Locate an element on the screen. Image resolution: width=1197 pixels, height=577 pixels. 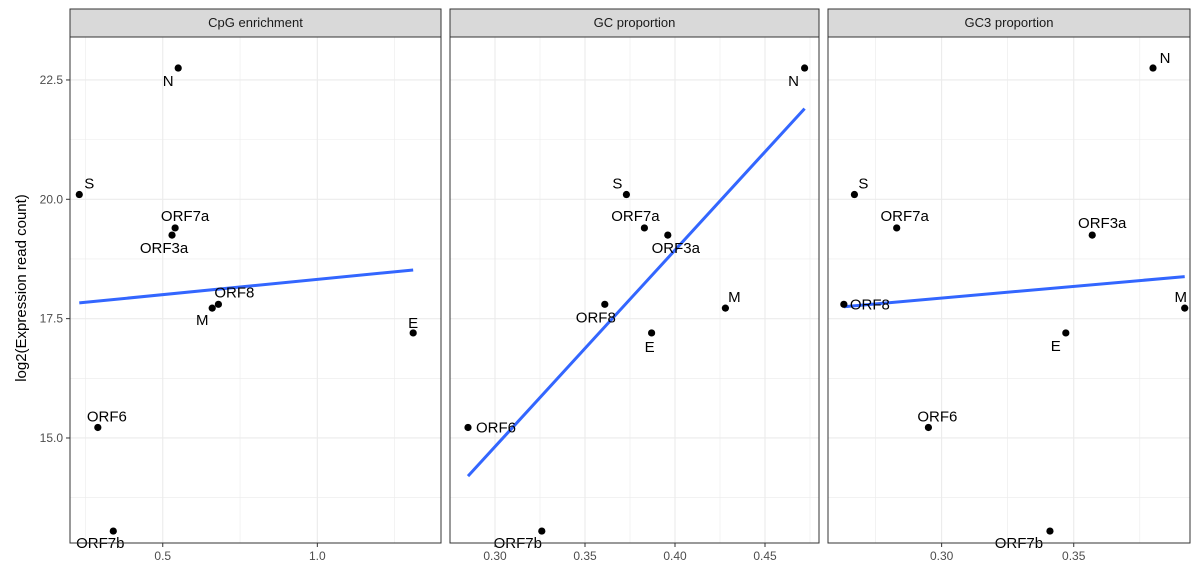
y-tick-label: 17.5 is located at coordinates (52, 319).